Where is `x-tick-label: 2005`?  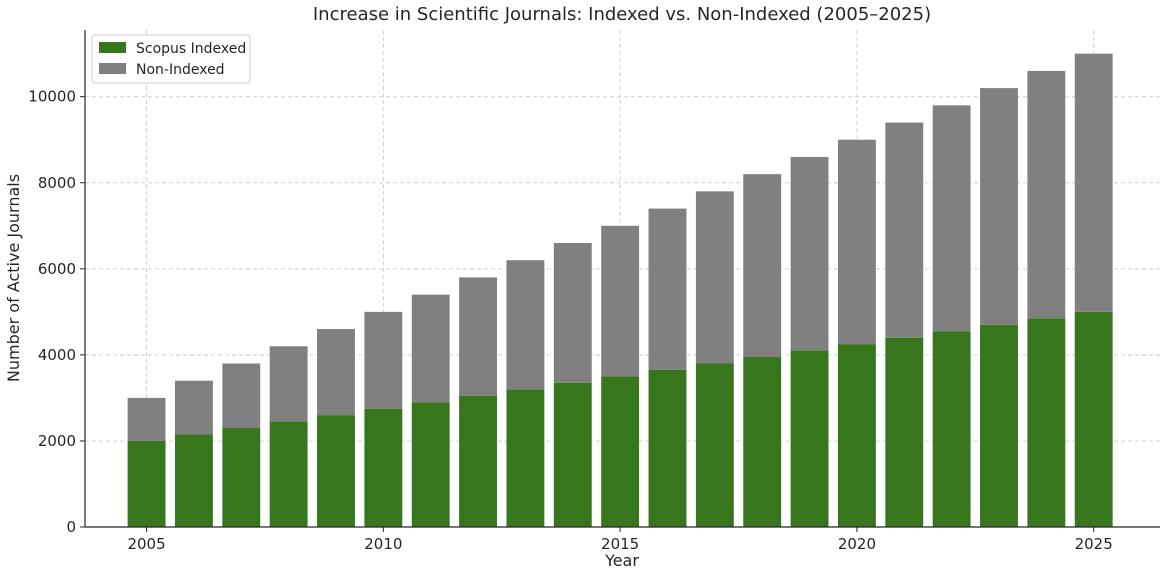 x-tick-label: 2005 is located at coordinates (146, 544).